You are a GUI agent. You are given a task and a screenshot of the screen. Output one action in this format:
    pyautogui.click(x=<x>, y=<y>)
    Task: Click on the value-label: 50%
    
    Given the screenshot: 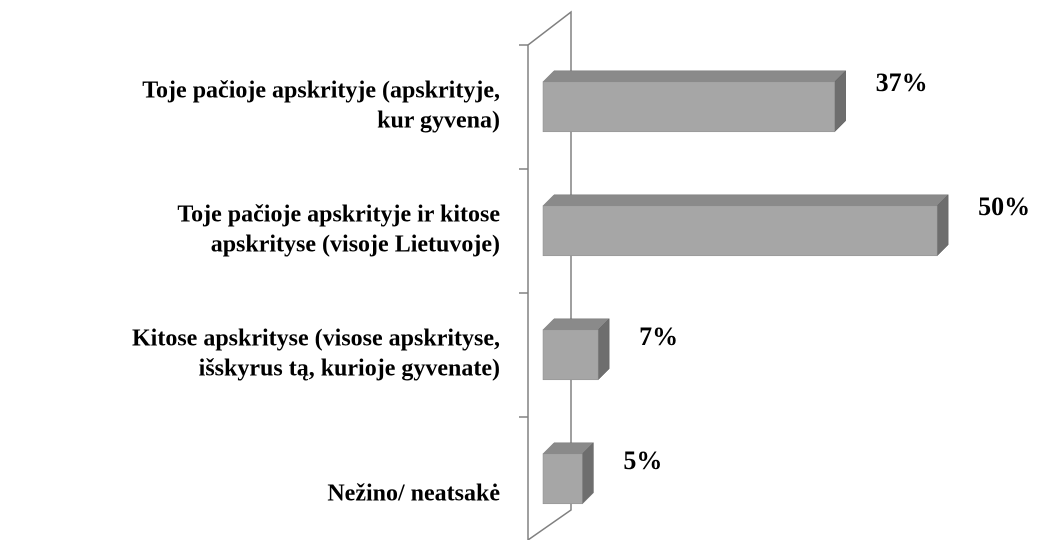 What is the action you would take?
    pyautogui.click(x=1004, y=206)
    